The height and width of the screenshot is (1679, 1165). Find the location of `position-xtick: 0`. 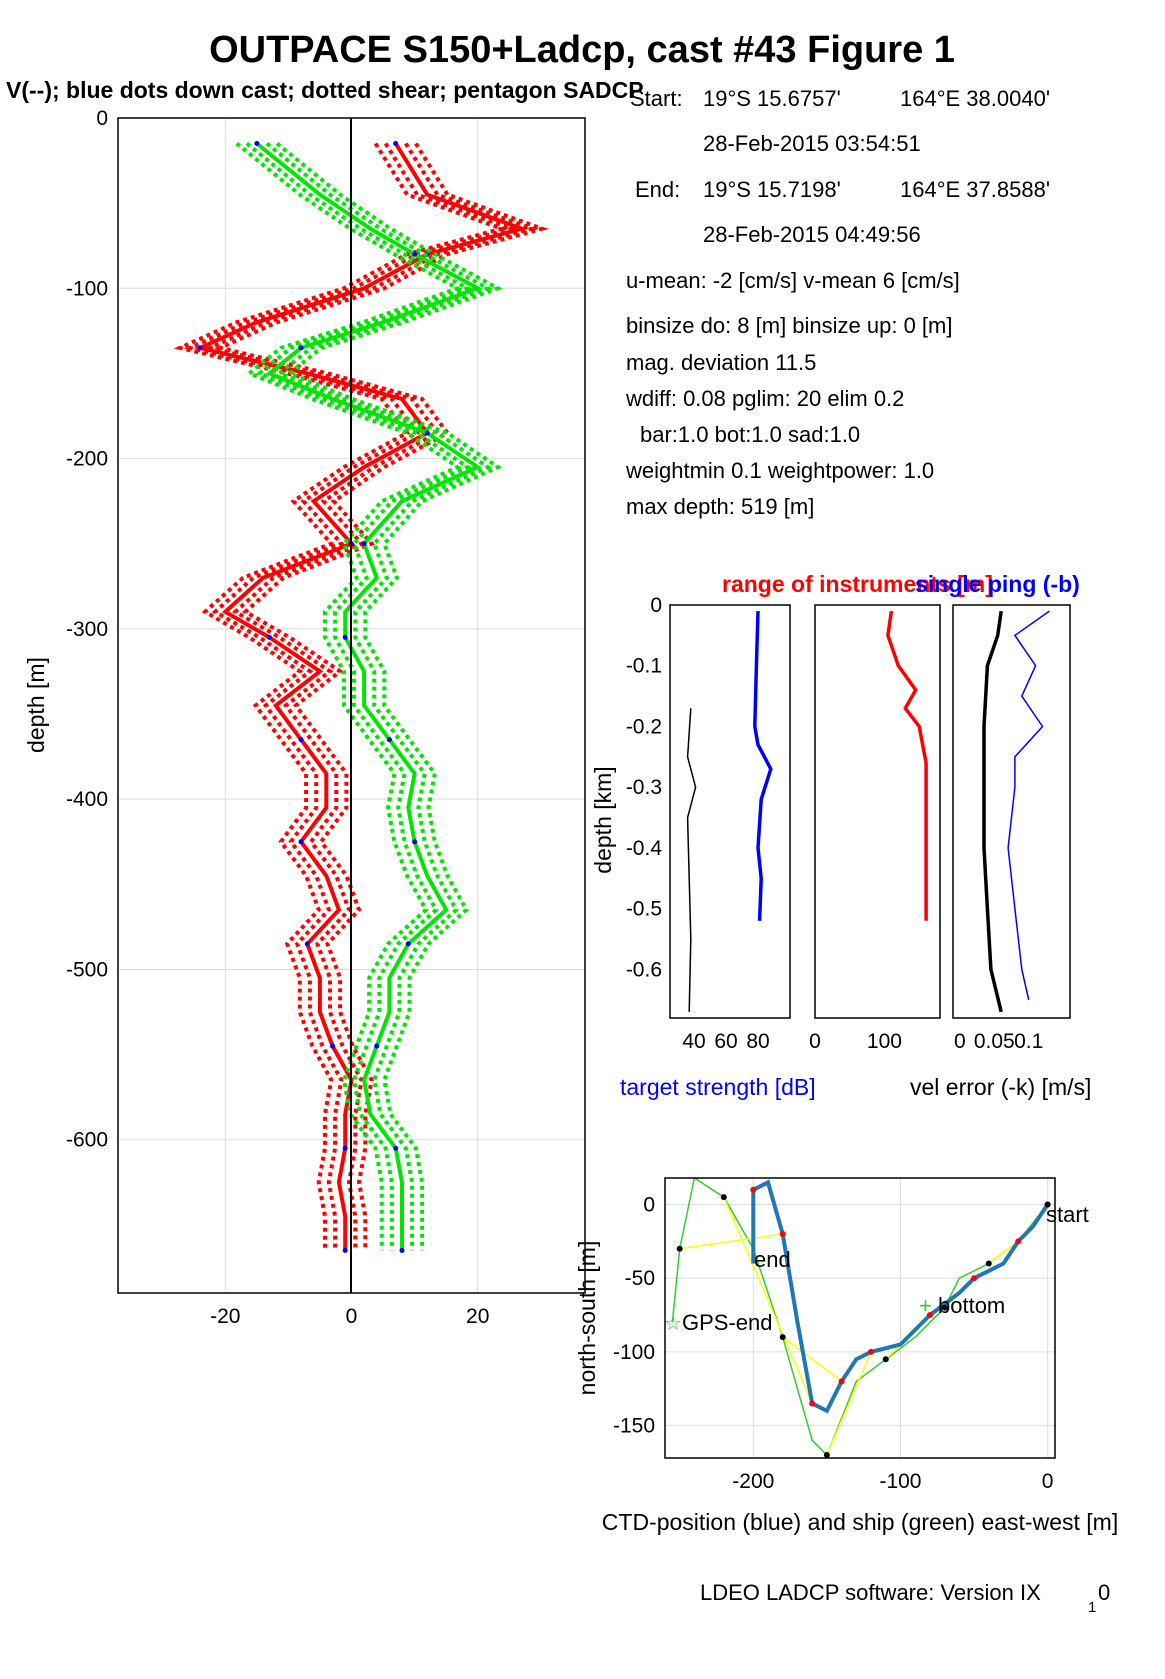

position-xtick: 0 is located at coordinates (1048, 1481).